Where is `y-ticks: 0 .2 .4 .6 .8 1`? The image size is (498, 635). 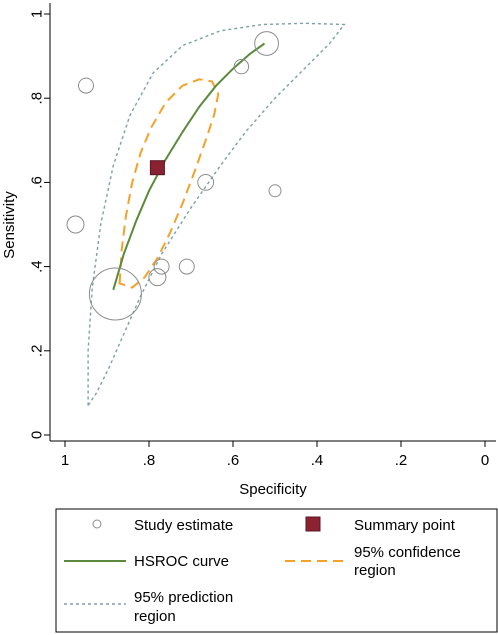 y-ticks: 0 .2 .4 .6 .8 1 is located at coordinates (39, 224).